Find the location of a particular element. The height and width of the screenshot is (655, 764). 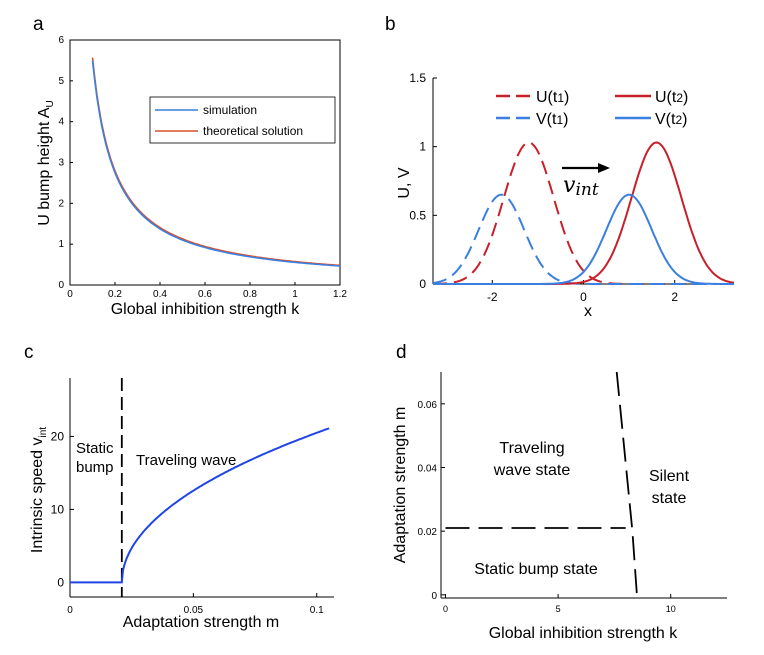

x-tick-label: 5 is located at coordinates (558, 609).